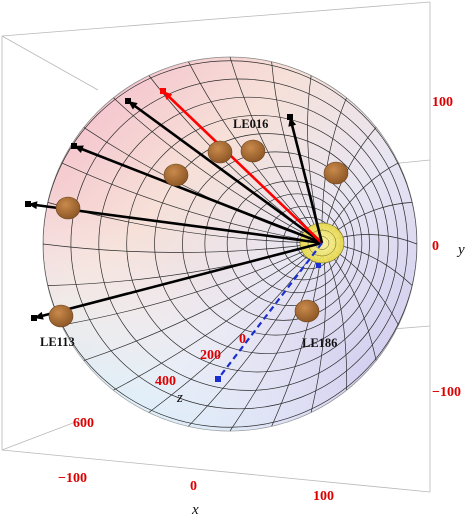  I want to click on y-axis-label: y, so click(460, 250).